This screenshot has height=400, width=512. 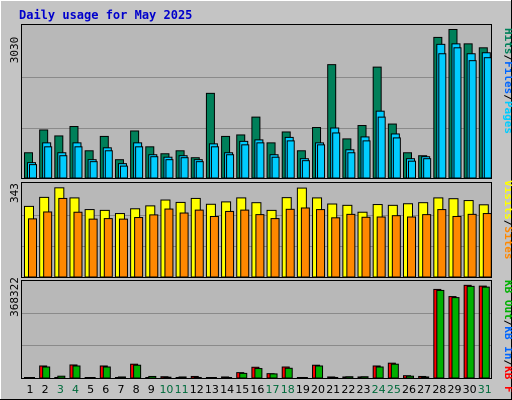 What do you see at coordinates (197, 389) in the screenshot?
I see `x-label-day-12: 12` at bounding box center [197, 389].